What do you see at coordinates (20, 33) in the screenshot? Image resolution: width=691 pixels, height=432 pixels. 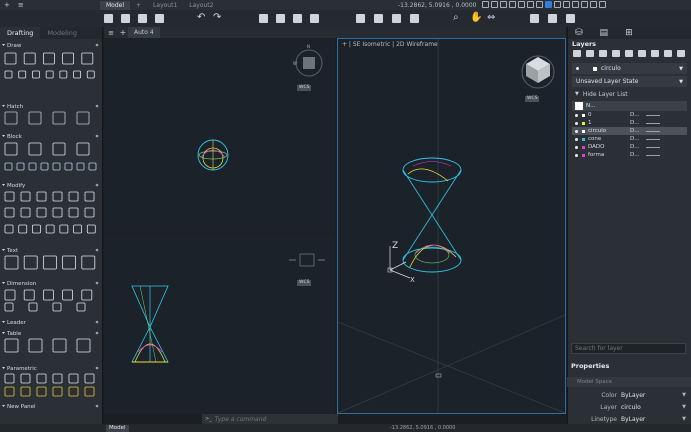 I see `tab-drafting: Drafting` at bounding box center [20, 33].